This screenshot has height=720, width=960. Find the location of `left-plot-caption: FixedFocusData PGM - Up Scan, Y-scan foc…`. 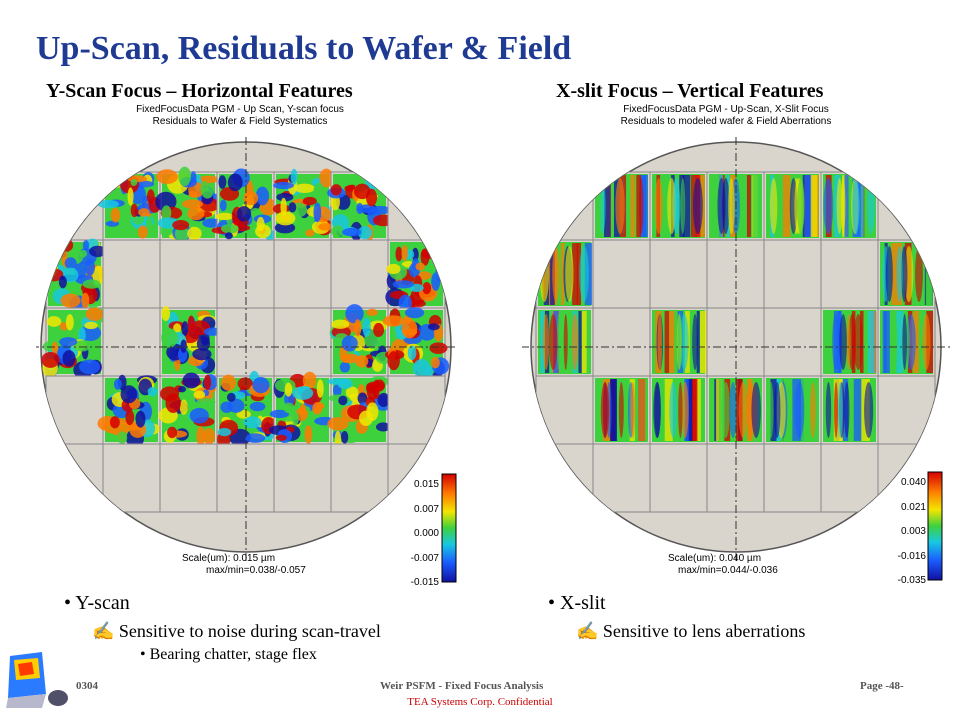

left-plot-caption: FixedFocusData PGM - Up Scan, Y-scan foc… is located at coordinates (240, 116).